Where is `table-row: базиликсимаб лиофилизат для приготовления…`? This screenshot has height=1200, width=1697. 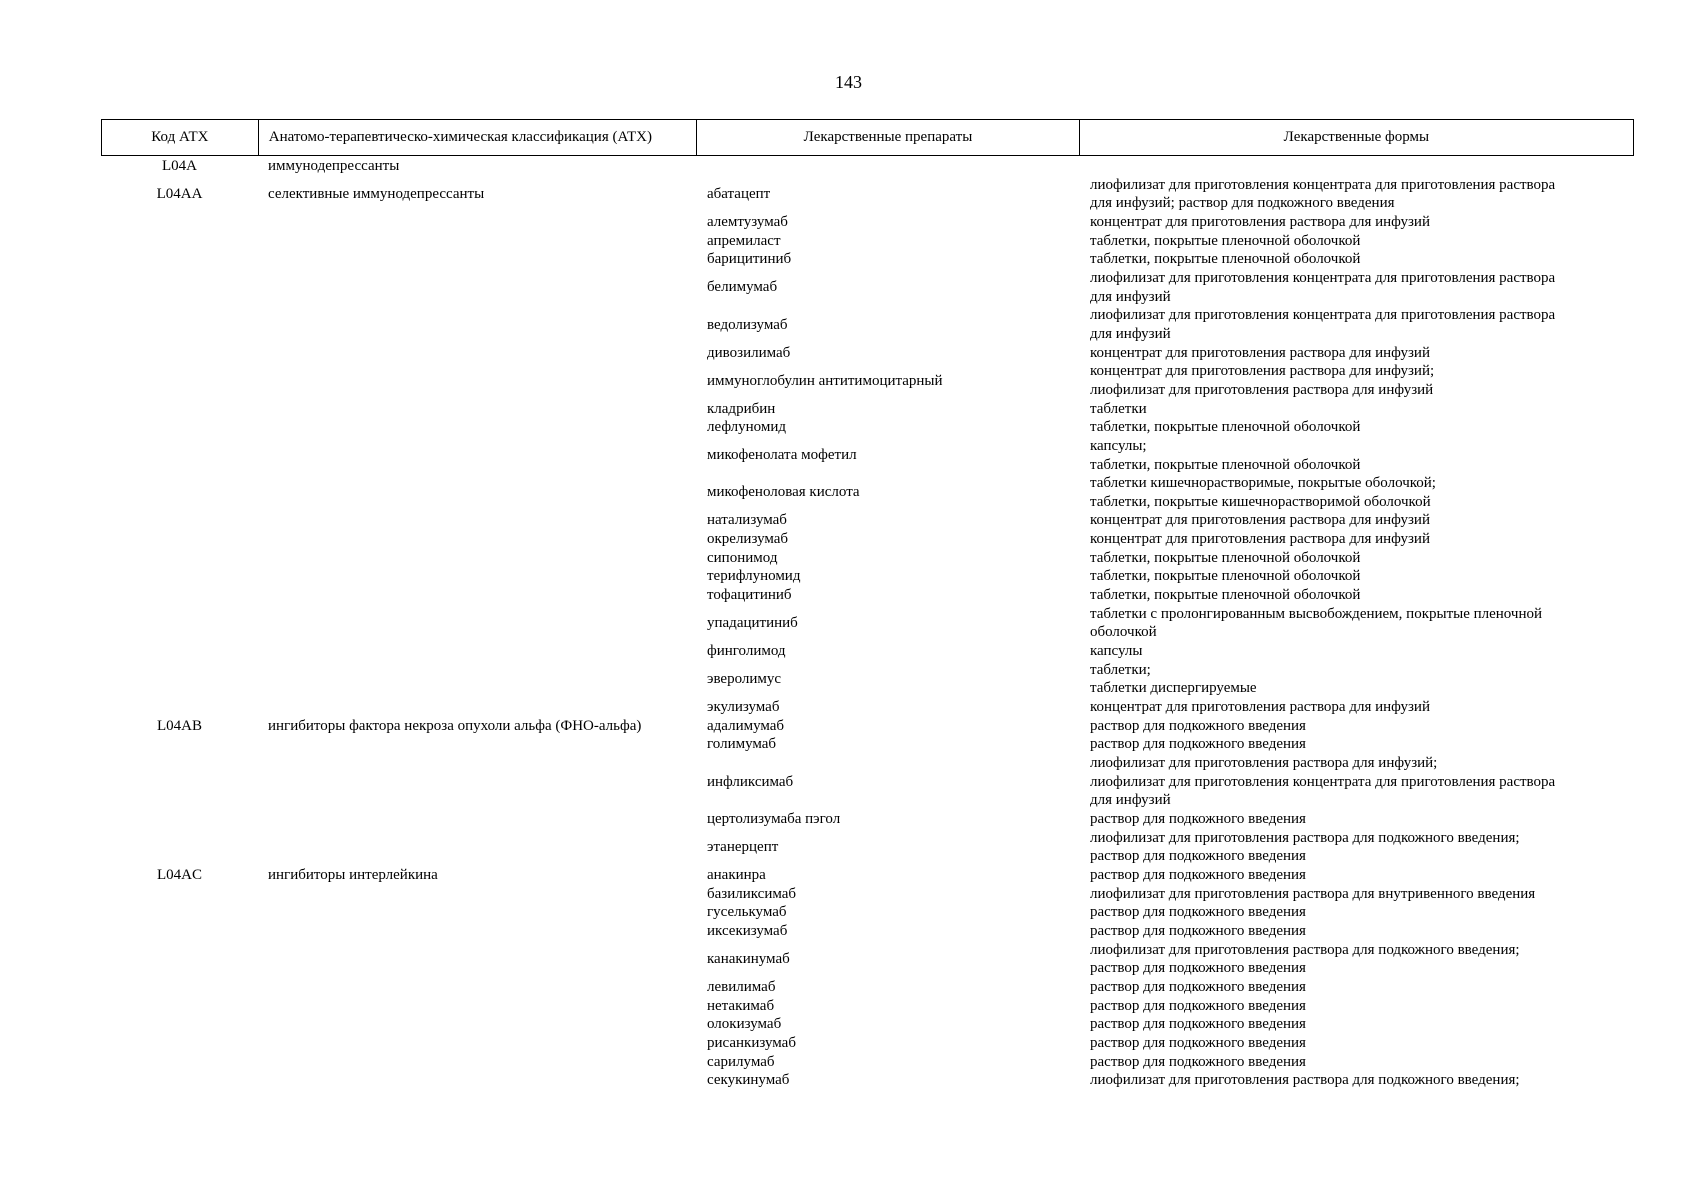
table-row: базиликсимаб лиофилизат для приготовления… is located at coordinates (867, 894).